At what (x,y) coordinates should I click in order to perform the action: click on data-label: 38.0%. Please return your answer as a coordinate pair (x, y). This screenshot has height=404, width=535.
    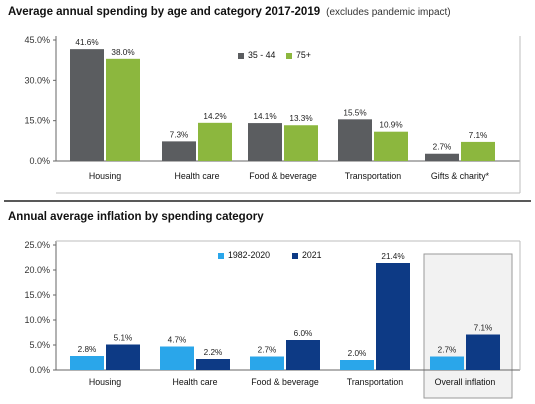
    Looking at the image, I should click on (122, 52).